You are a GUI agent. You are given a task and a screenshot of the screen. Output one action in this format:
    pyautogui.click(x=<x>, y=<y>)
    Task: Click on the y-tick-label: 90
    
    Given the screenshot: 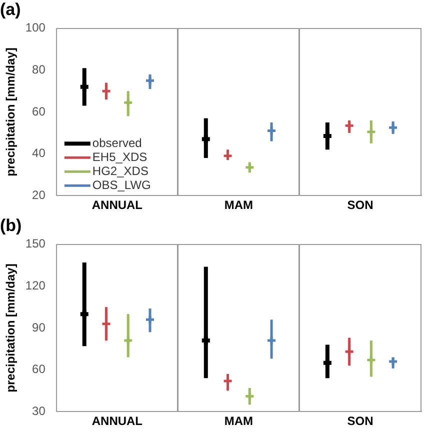 What is the action you would take?
    pyautogui.click(x=39, y=327)
    